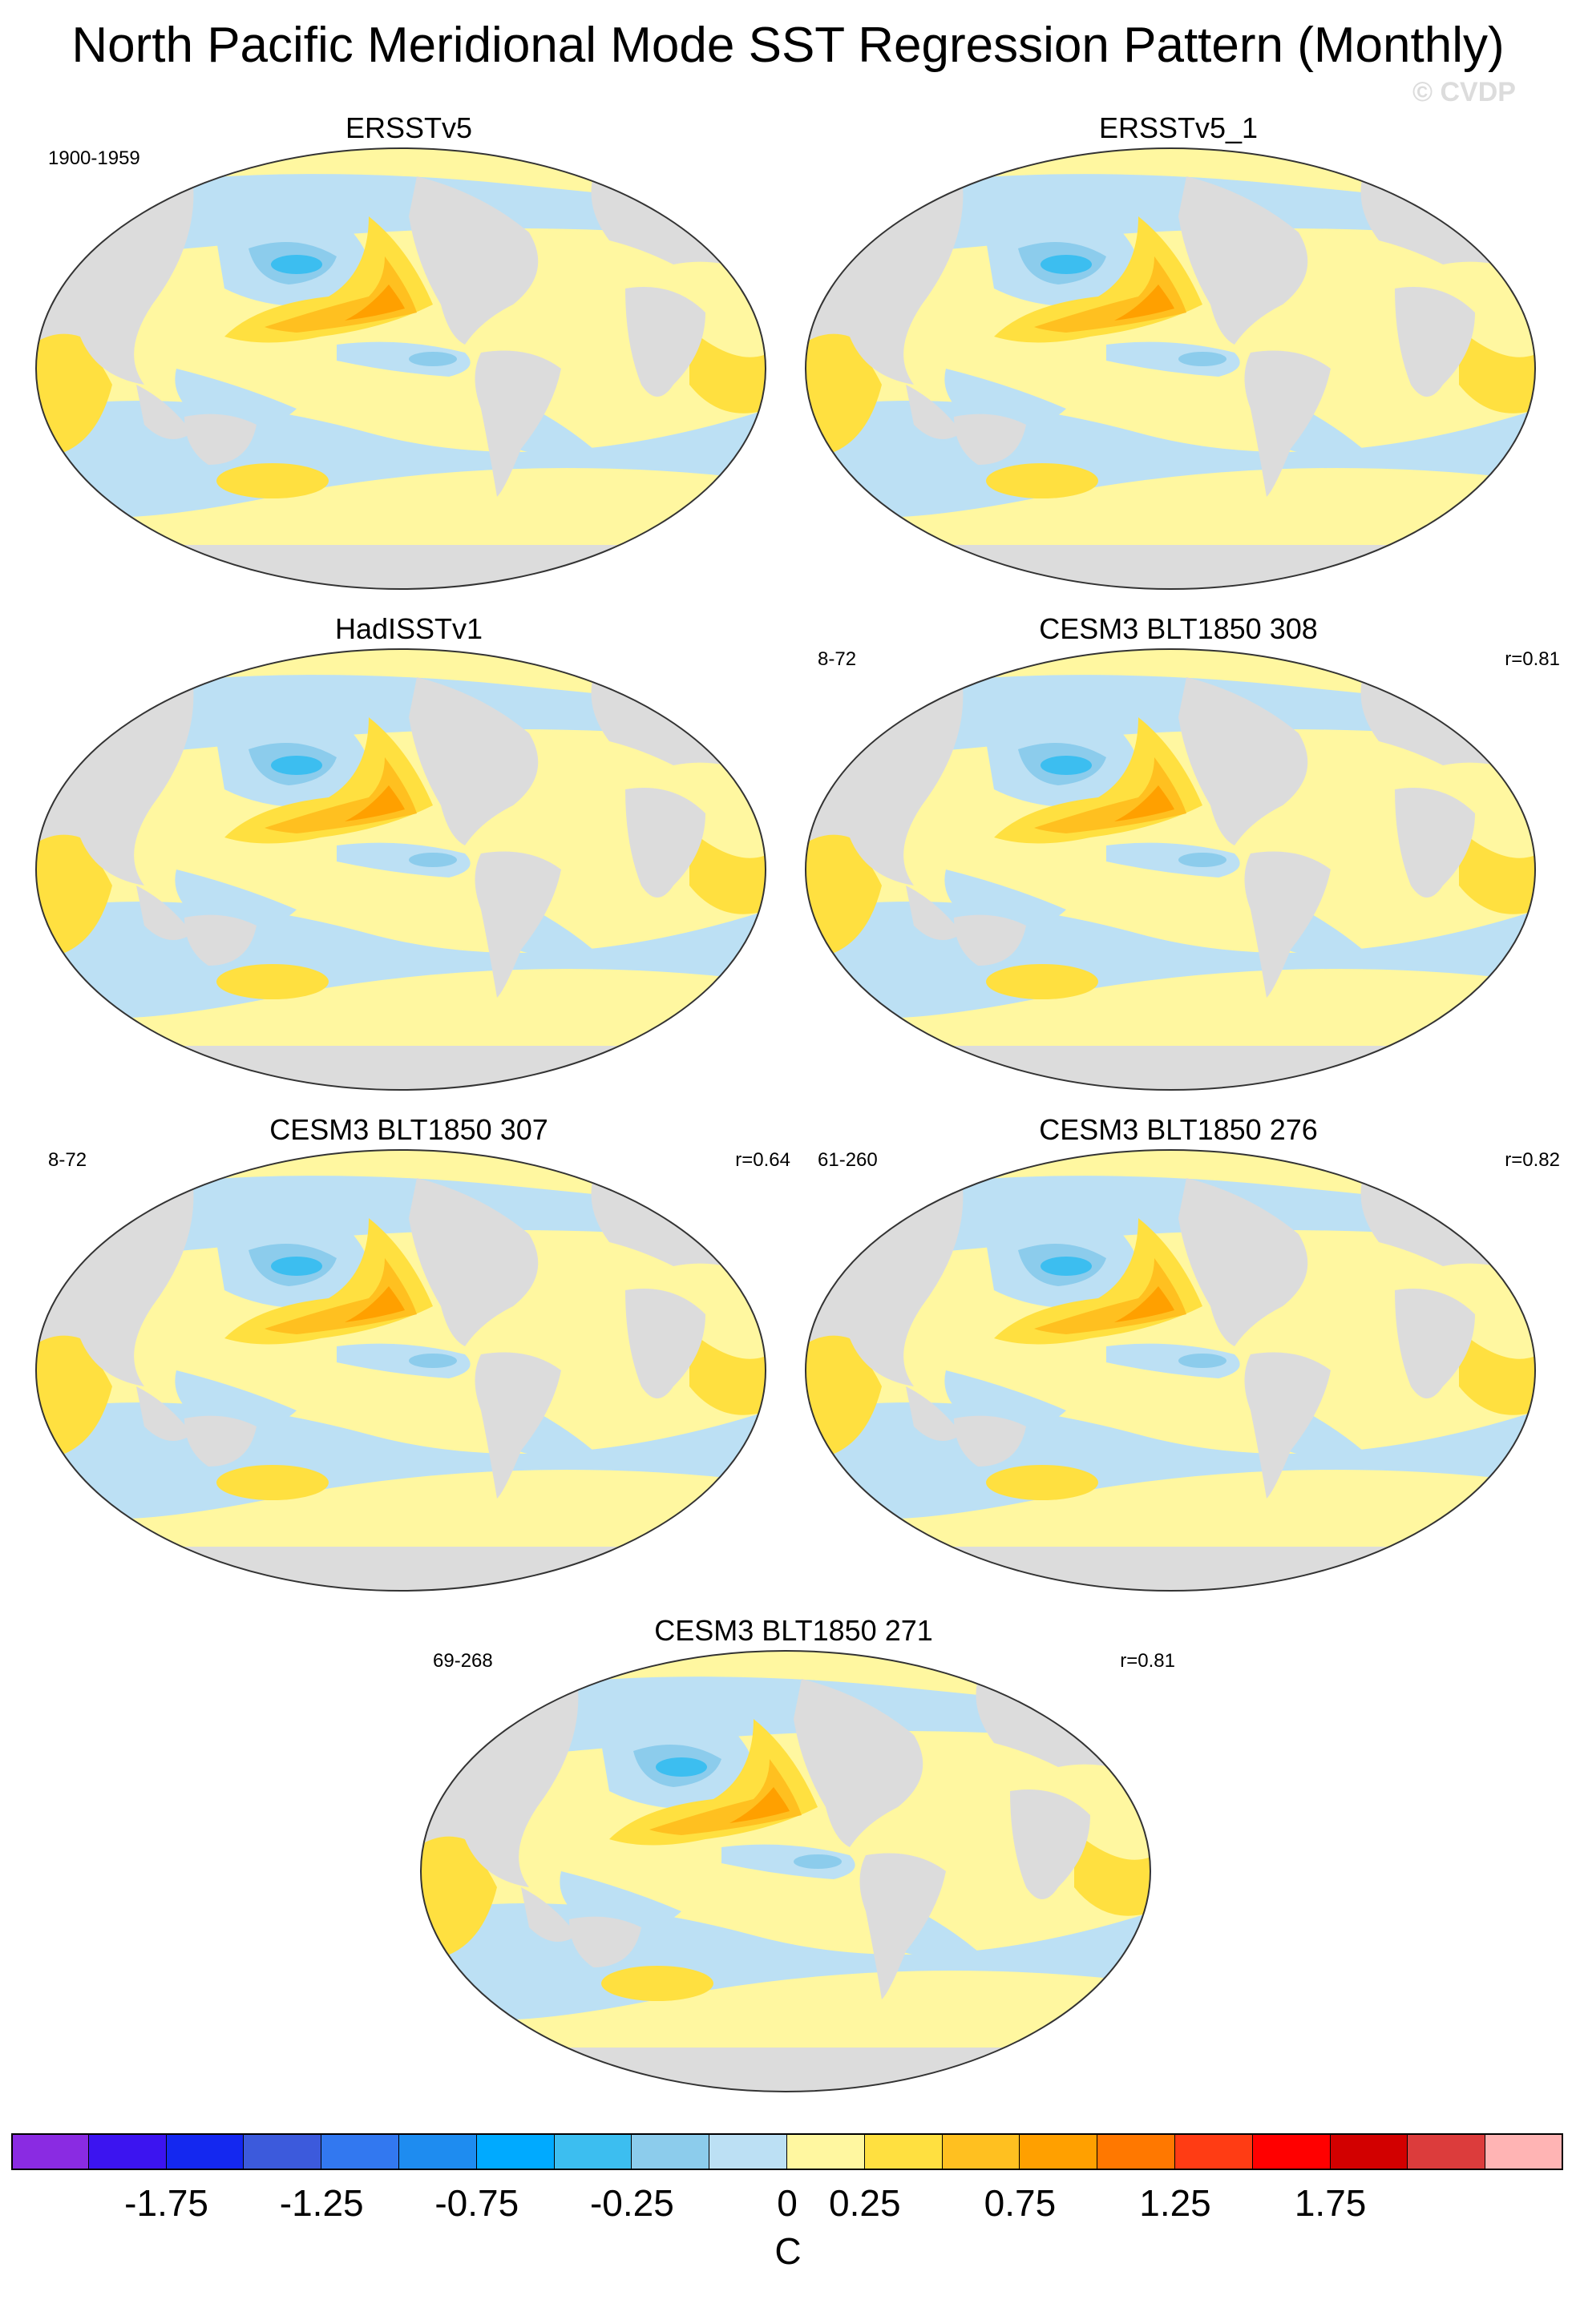  Describe the element at coordinates (408, 628) in the screenshot. I see `panel-title: HadISSTv1` at that location.